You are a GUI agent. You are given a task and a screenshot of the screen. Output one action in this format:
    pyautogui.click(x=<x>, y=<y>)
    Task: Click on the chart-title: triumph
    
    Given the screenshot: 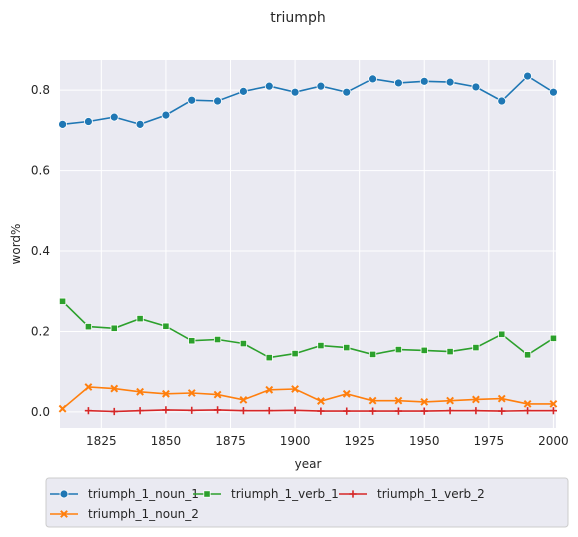 What is the action you would take?
    pyautogui.click(x=297, y=18)
    